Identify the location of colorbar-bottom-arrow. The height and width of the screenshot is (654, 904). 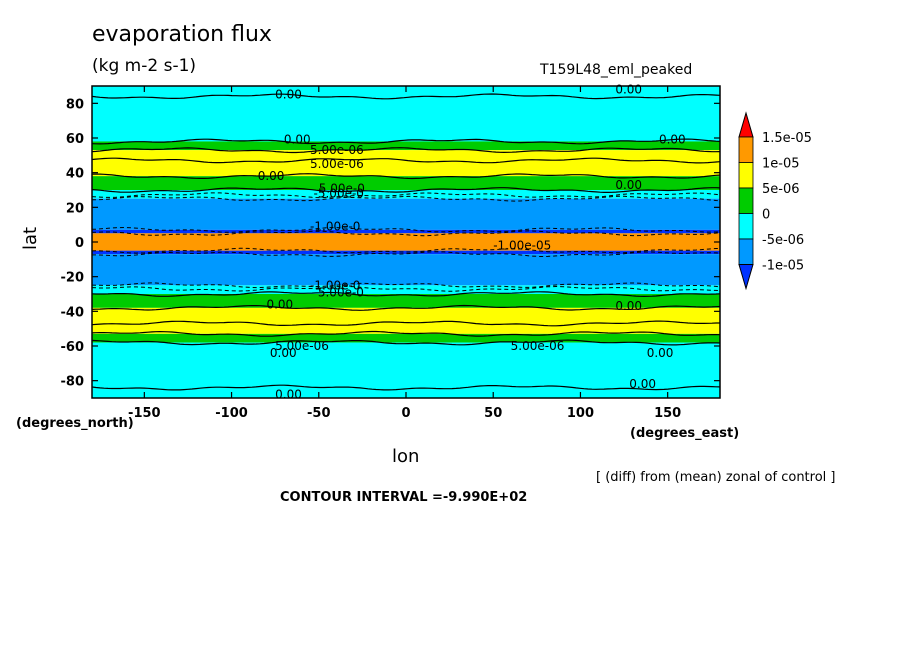
(746, 277).